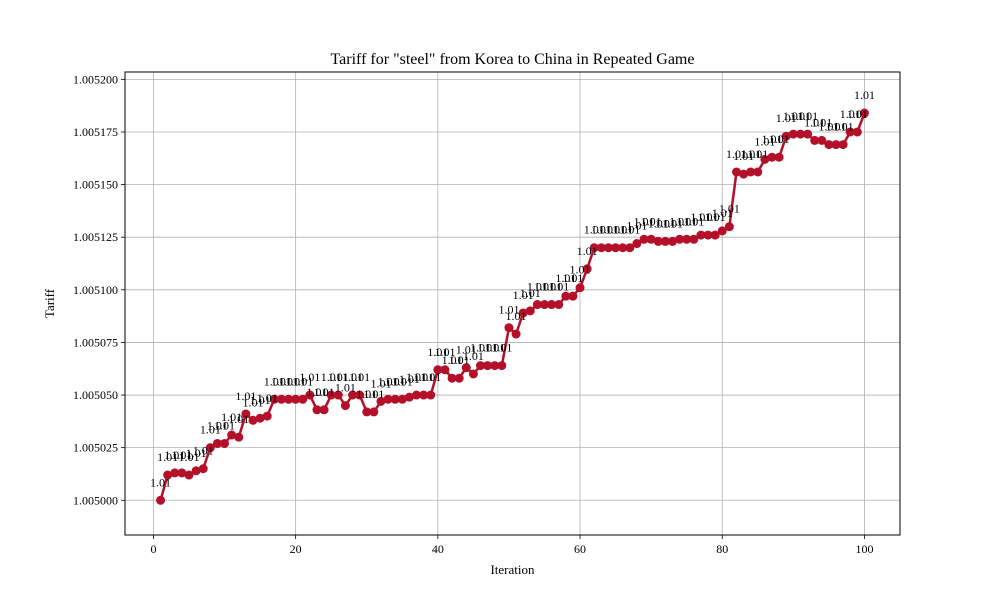  I want to click on x-tick-label: 0, so click(153, 549).